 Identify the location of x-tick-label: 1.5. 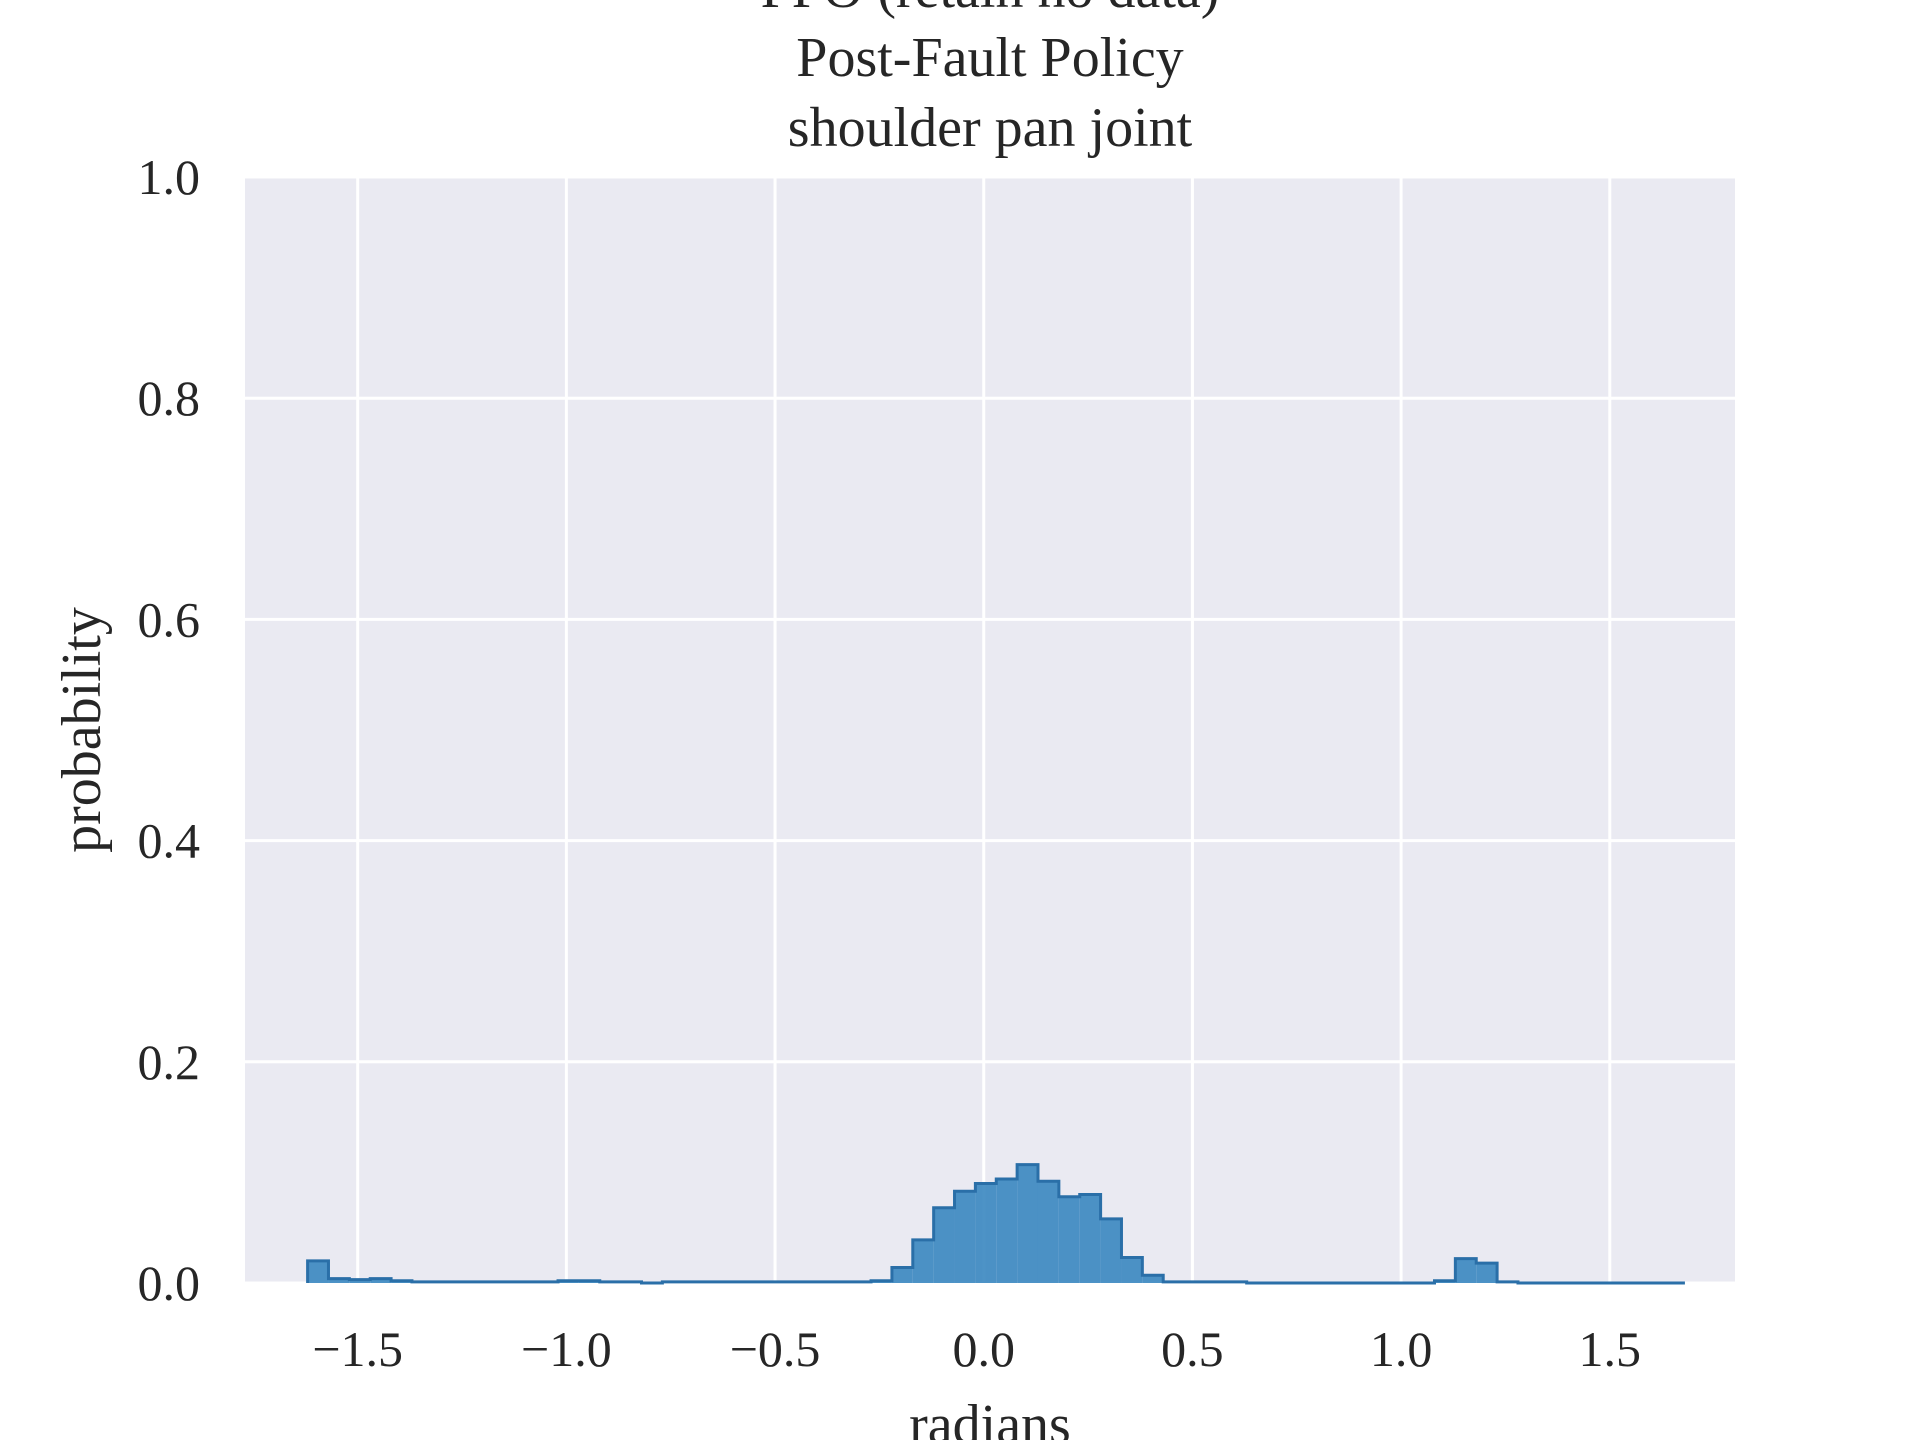
(1610, 1349).